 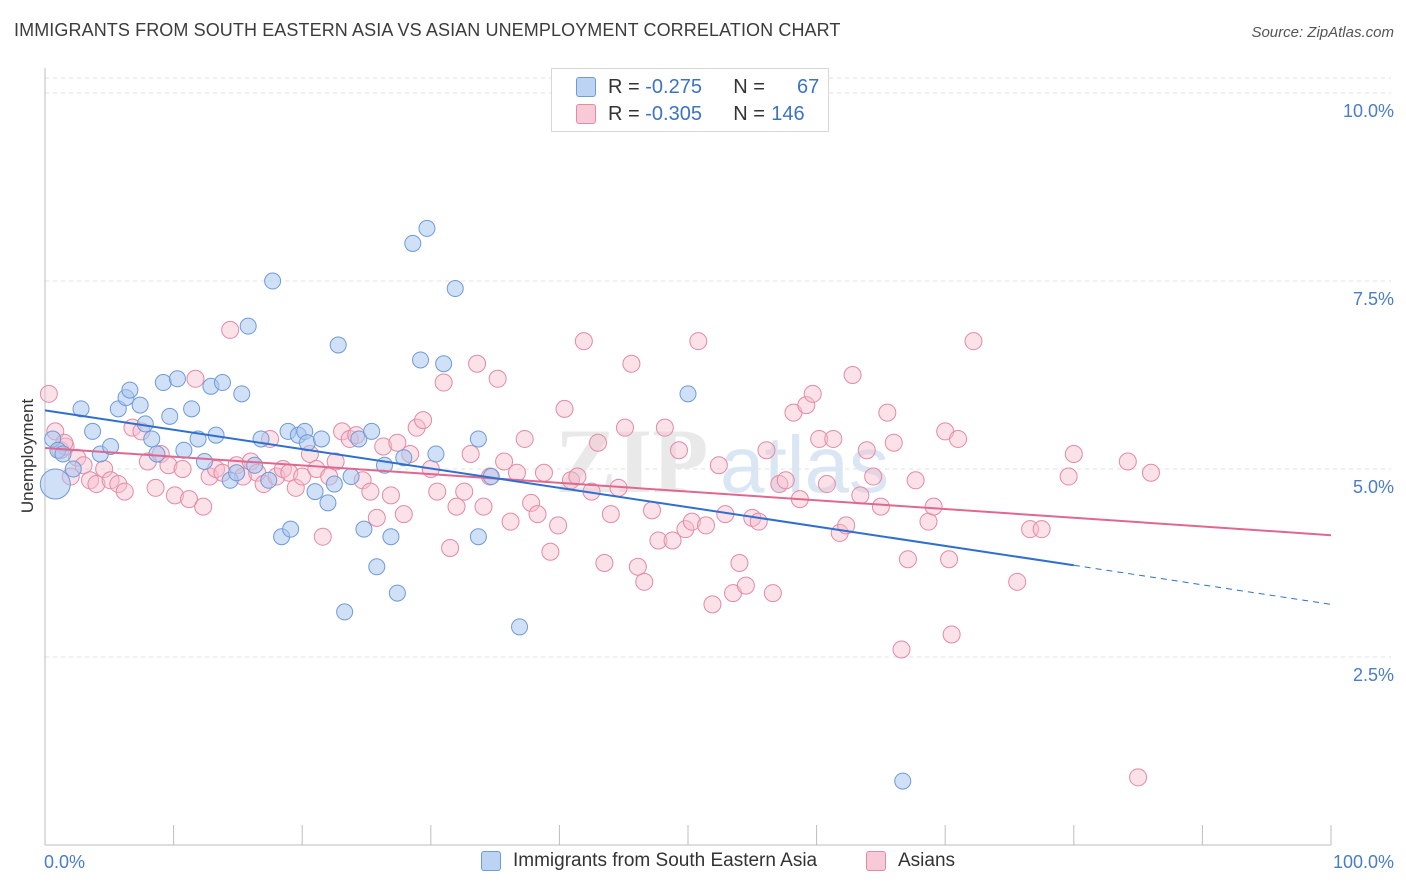 I want to click on legend-row-sea: R = -0.275 N = 67, so click(x=697, y=87).